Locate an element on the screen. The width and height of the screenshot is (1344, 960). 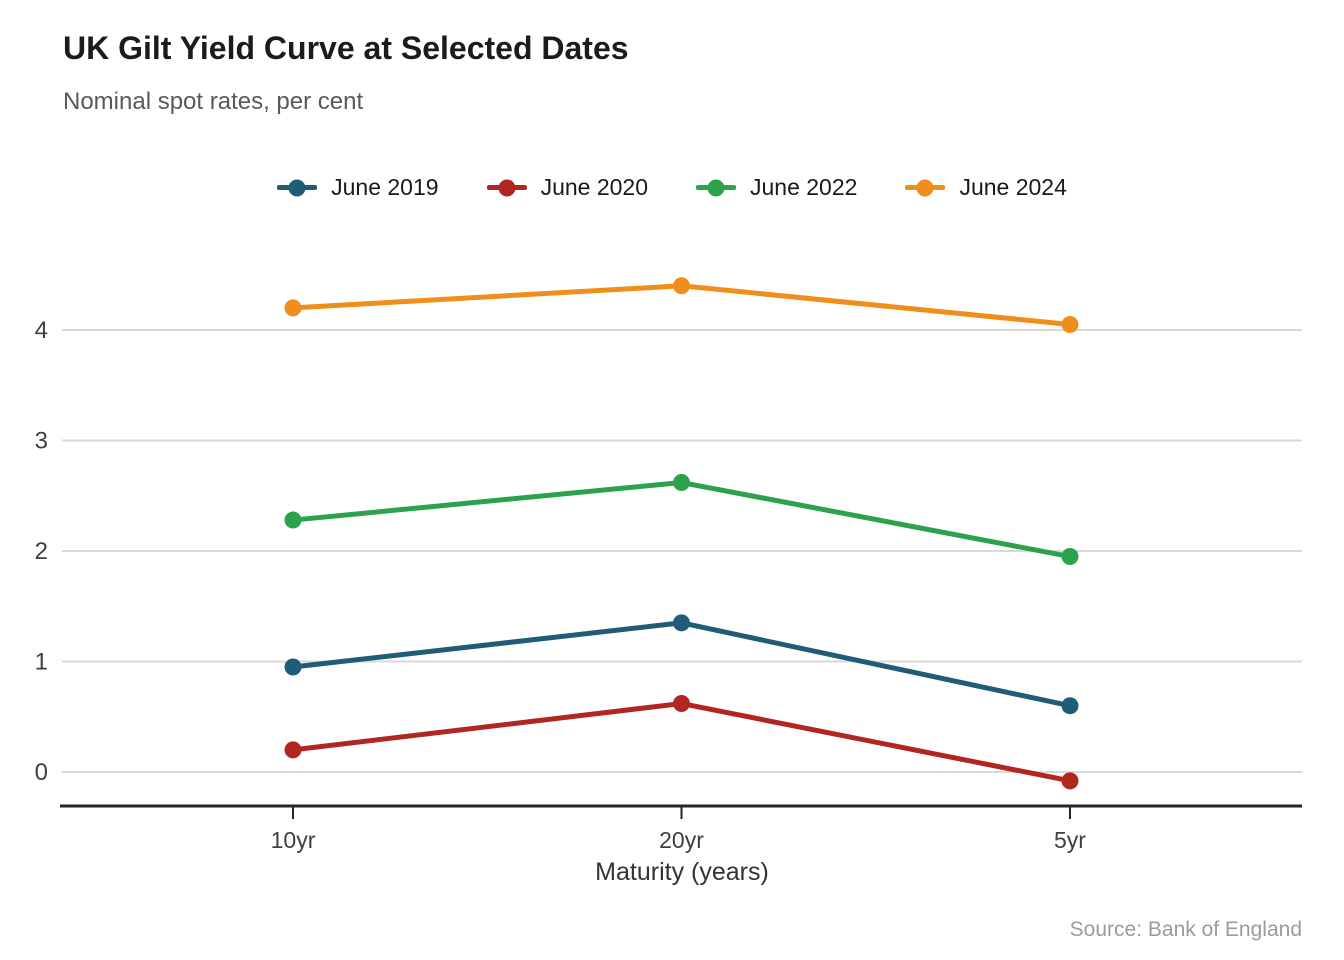
y-tick-label: 3 is located at coordinates (41, 441).